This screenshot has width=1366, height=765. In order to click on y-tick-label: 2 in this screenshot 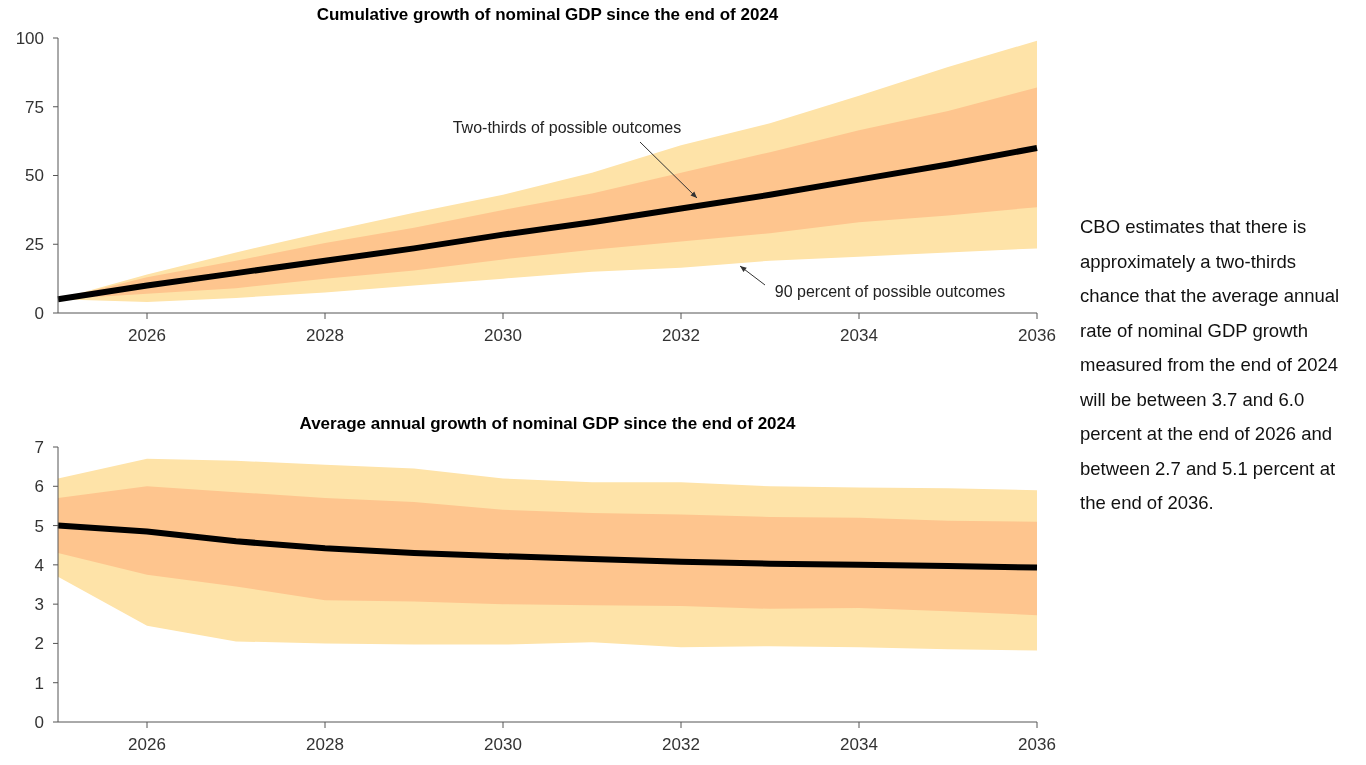, I will do `click(39, 644)`.